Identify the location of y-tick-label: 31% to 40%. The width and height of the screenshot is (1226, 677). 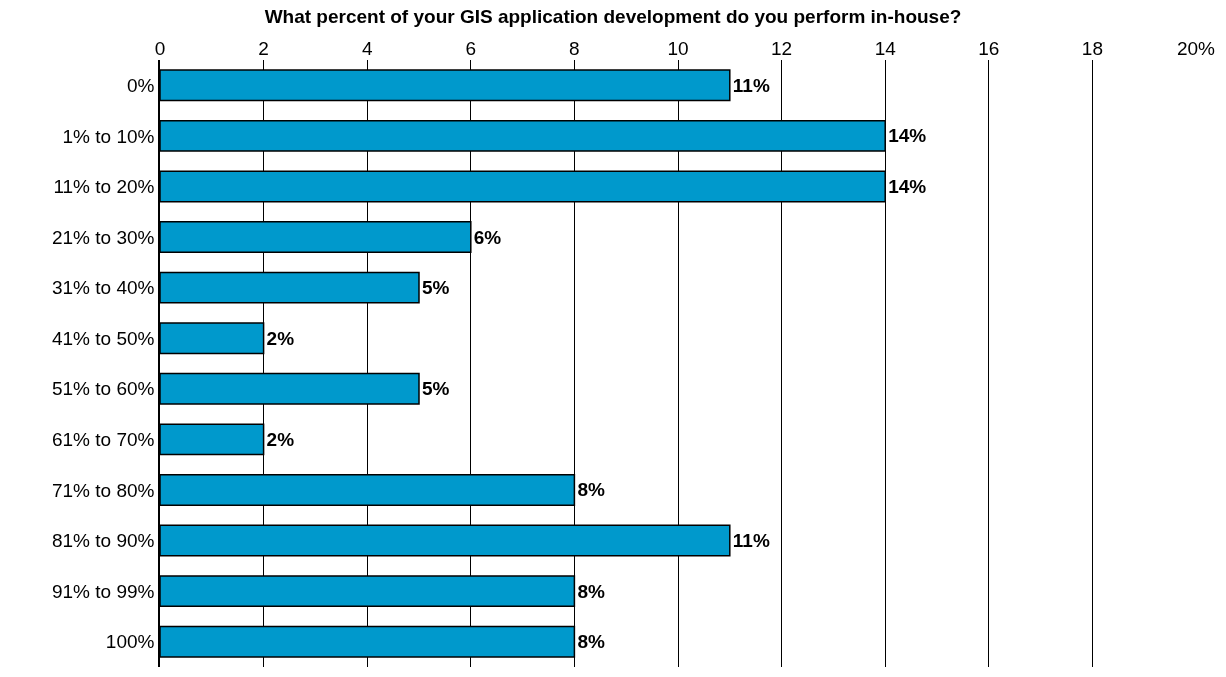
(103, 288).